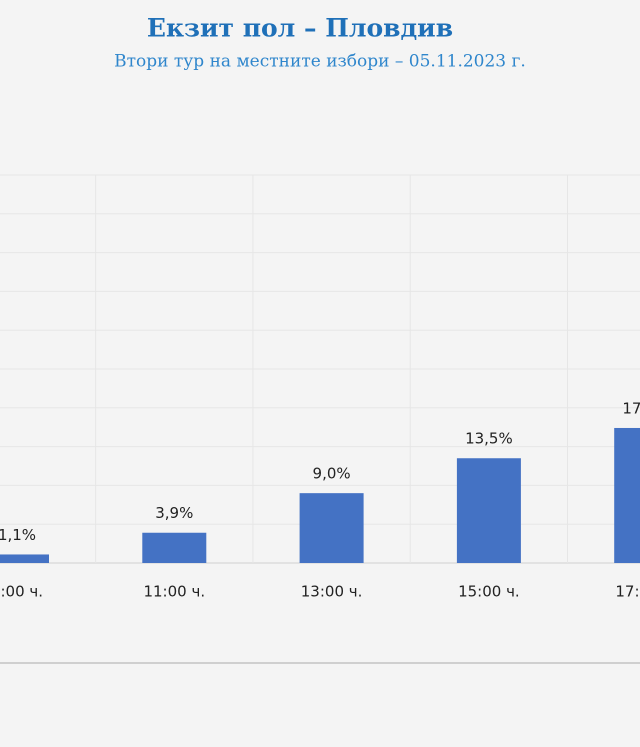 This screenshot has height=747, width=640. Describe the element at coordinates (631, 408) in the screenshot. I see `data-label: 17,4%` at that location.